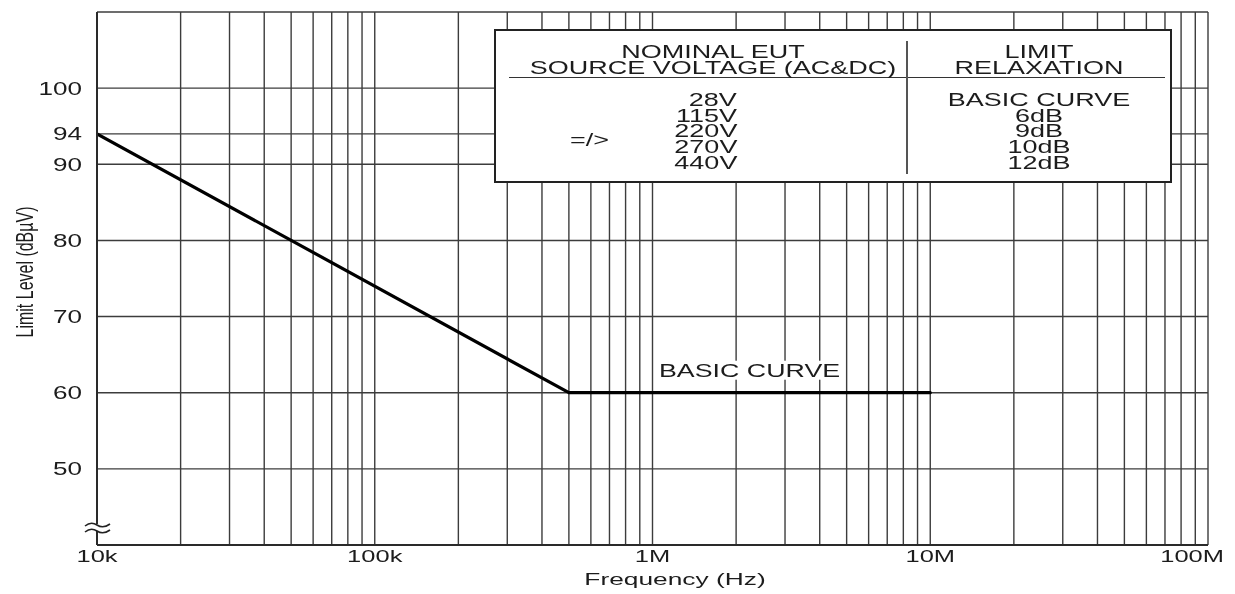 Image resolution: width=1235 pixels, height=594 pixels. What do you see at coordinates (375, 555) in the screenshot?
I see `x-tick-label: 100k` at bounding box center [375, 555].